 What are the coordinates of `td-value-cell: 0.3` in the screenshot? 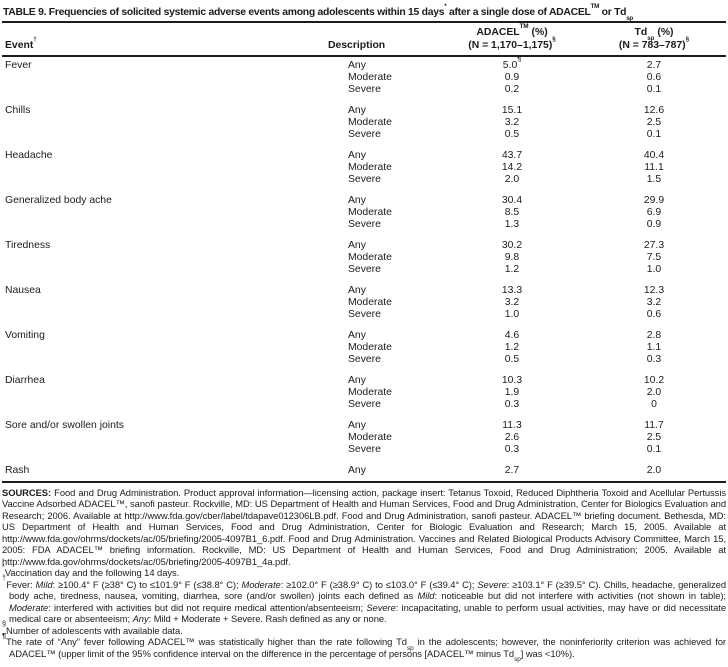 It's located at (654, 359).